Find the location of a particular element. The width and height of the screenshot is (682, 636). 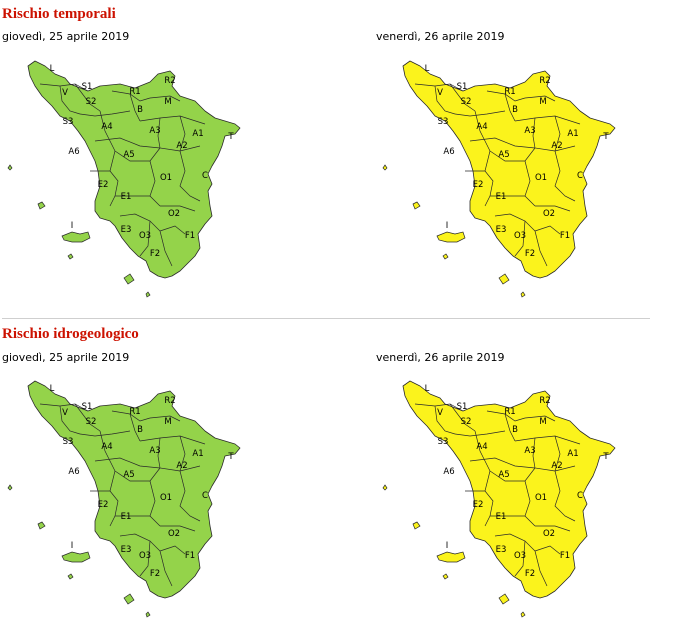

zone-label: I is located at coordinates (72, 226).